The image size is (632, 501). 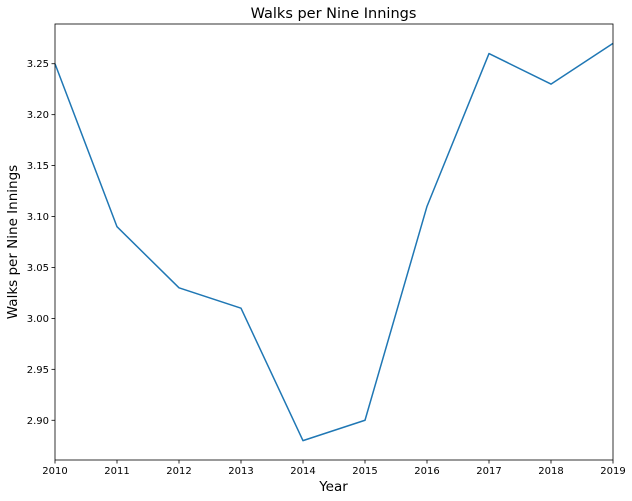 I want to click on x-tick-label: 2016, so click(x=426, y=471).